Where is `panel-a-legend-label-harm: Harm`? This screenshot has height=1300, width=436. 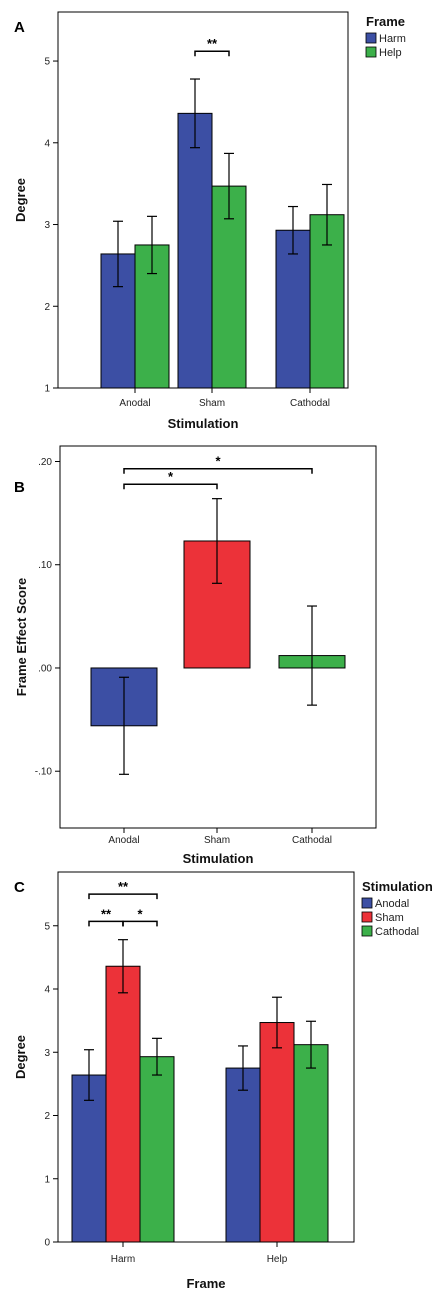
panel-a-legend-label-harm: Harm is located at coordinates (392, 39).